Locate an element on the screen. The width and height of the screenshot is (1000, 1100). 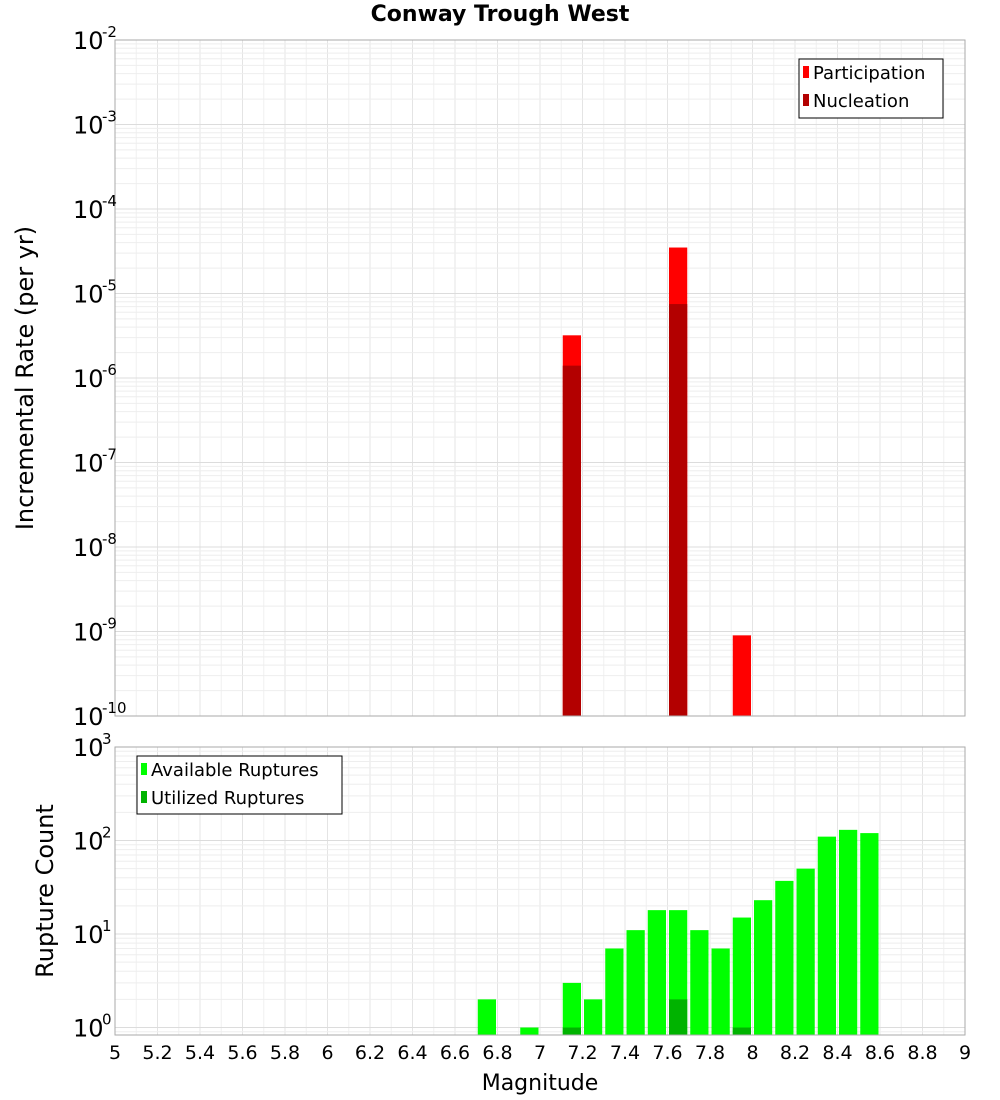
top-plot-bars is located at coordinates (656, 481).